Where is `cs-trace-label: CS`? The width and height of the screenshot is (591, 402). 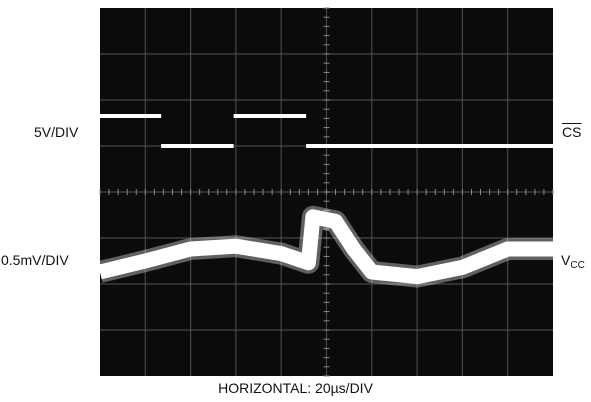
cs-trace-label: CS is located at coordinates (572, 132).